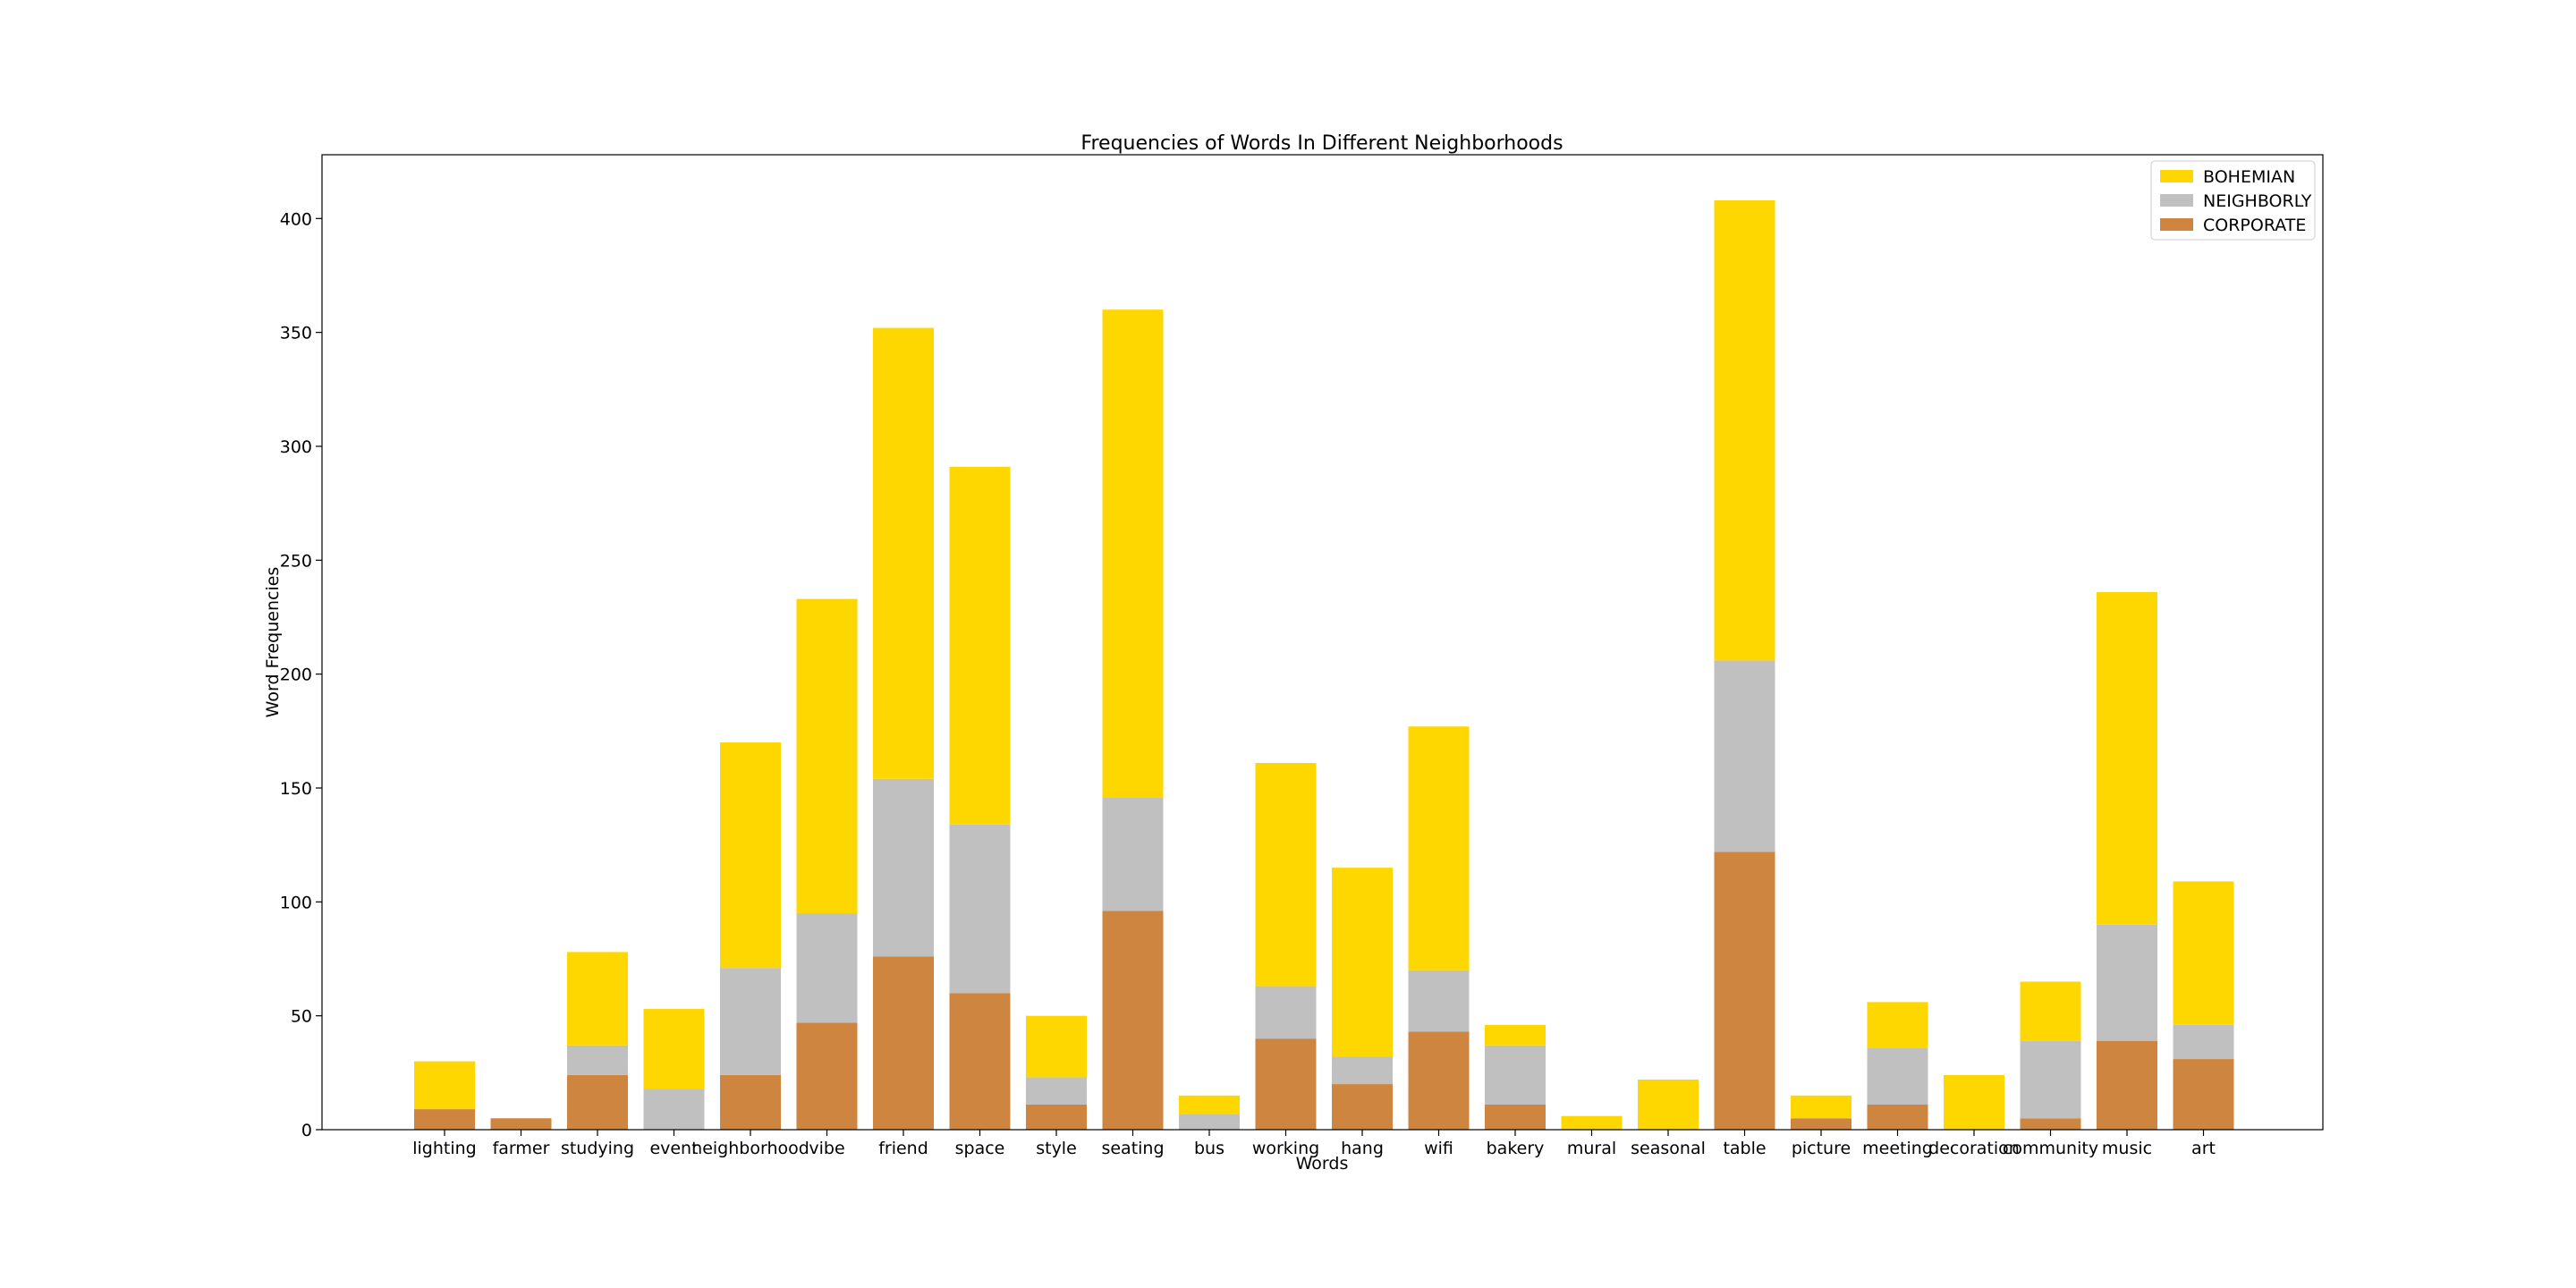 Image resolution: width=2576 pixels, height=1288 pixels. I want to click on bar-neighborly-table, so click(1744, 756).